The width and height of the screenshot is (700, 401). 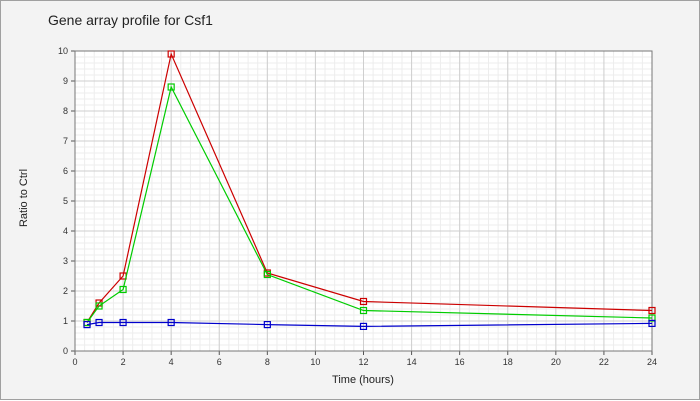 What do you see at coordinates (65, 171) in the screenshot?
I see `y-tick-label: 6` at bounding box center [65, 171].